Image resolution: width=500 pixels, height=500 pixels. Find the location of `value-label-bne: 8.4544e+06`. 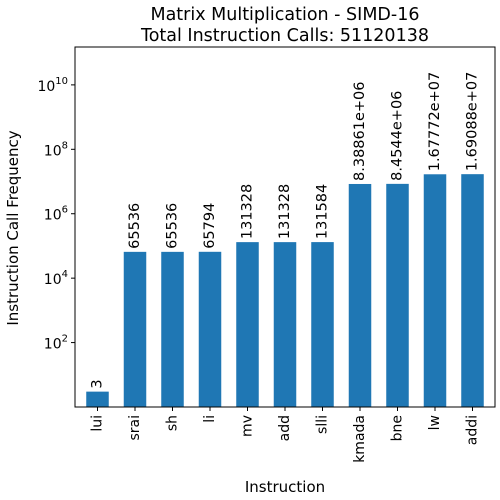

value-label-bne: 8.4544e+06 is located at coordinates (398, 136).